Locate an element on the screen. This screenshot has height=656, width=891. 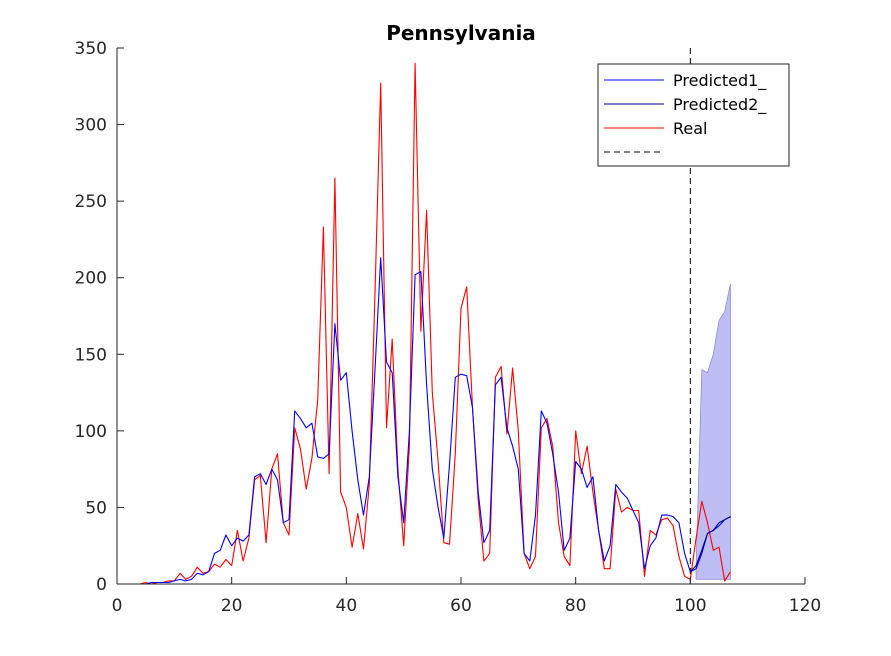
legend-label: Predicted1_ is located at coordinates (720, 81).